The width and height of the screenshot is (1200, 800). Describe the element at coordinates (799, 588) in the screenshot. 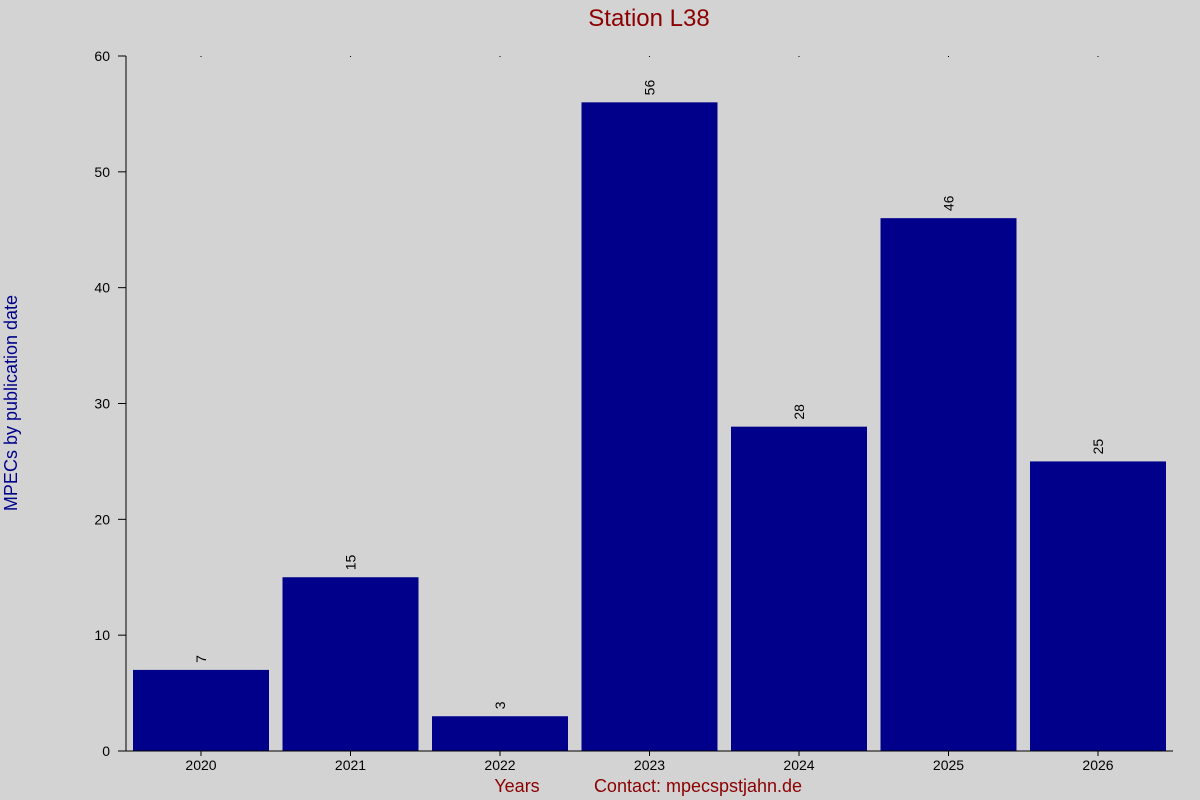

I see `bar-2024` at that location.